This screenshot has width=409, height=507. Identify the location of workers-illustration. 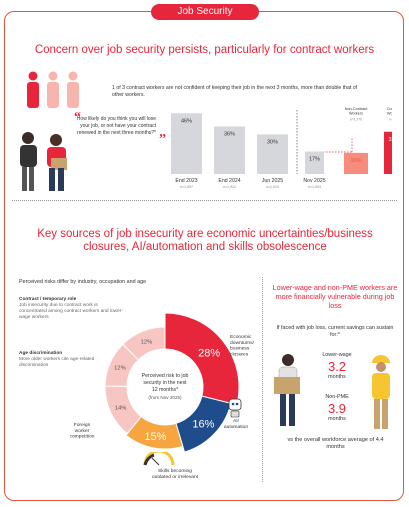
(43, 161).